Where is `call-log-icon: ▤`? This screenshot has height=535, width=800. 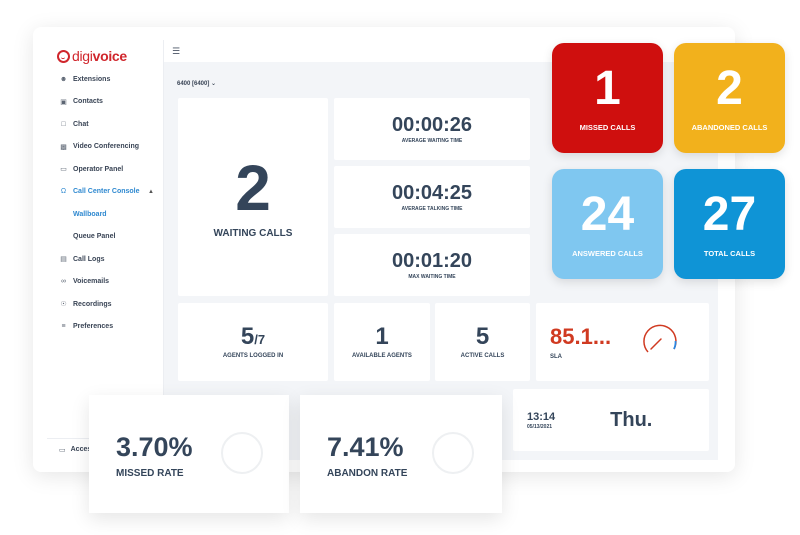
call-log-icon: ▤ is located at coordinates (63, 260).